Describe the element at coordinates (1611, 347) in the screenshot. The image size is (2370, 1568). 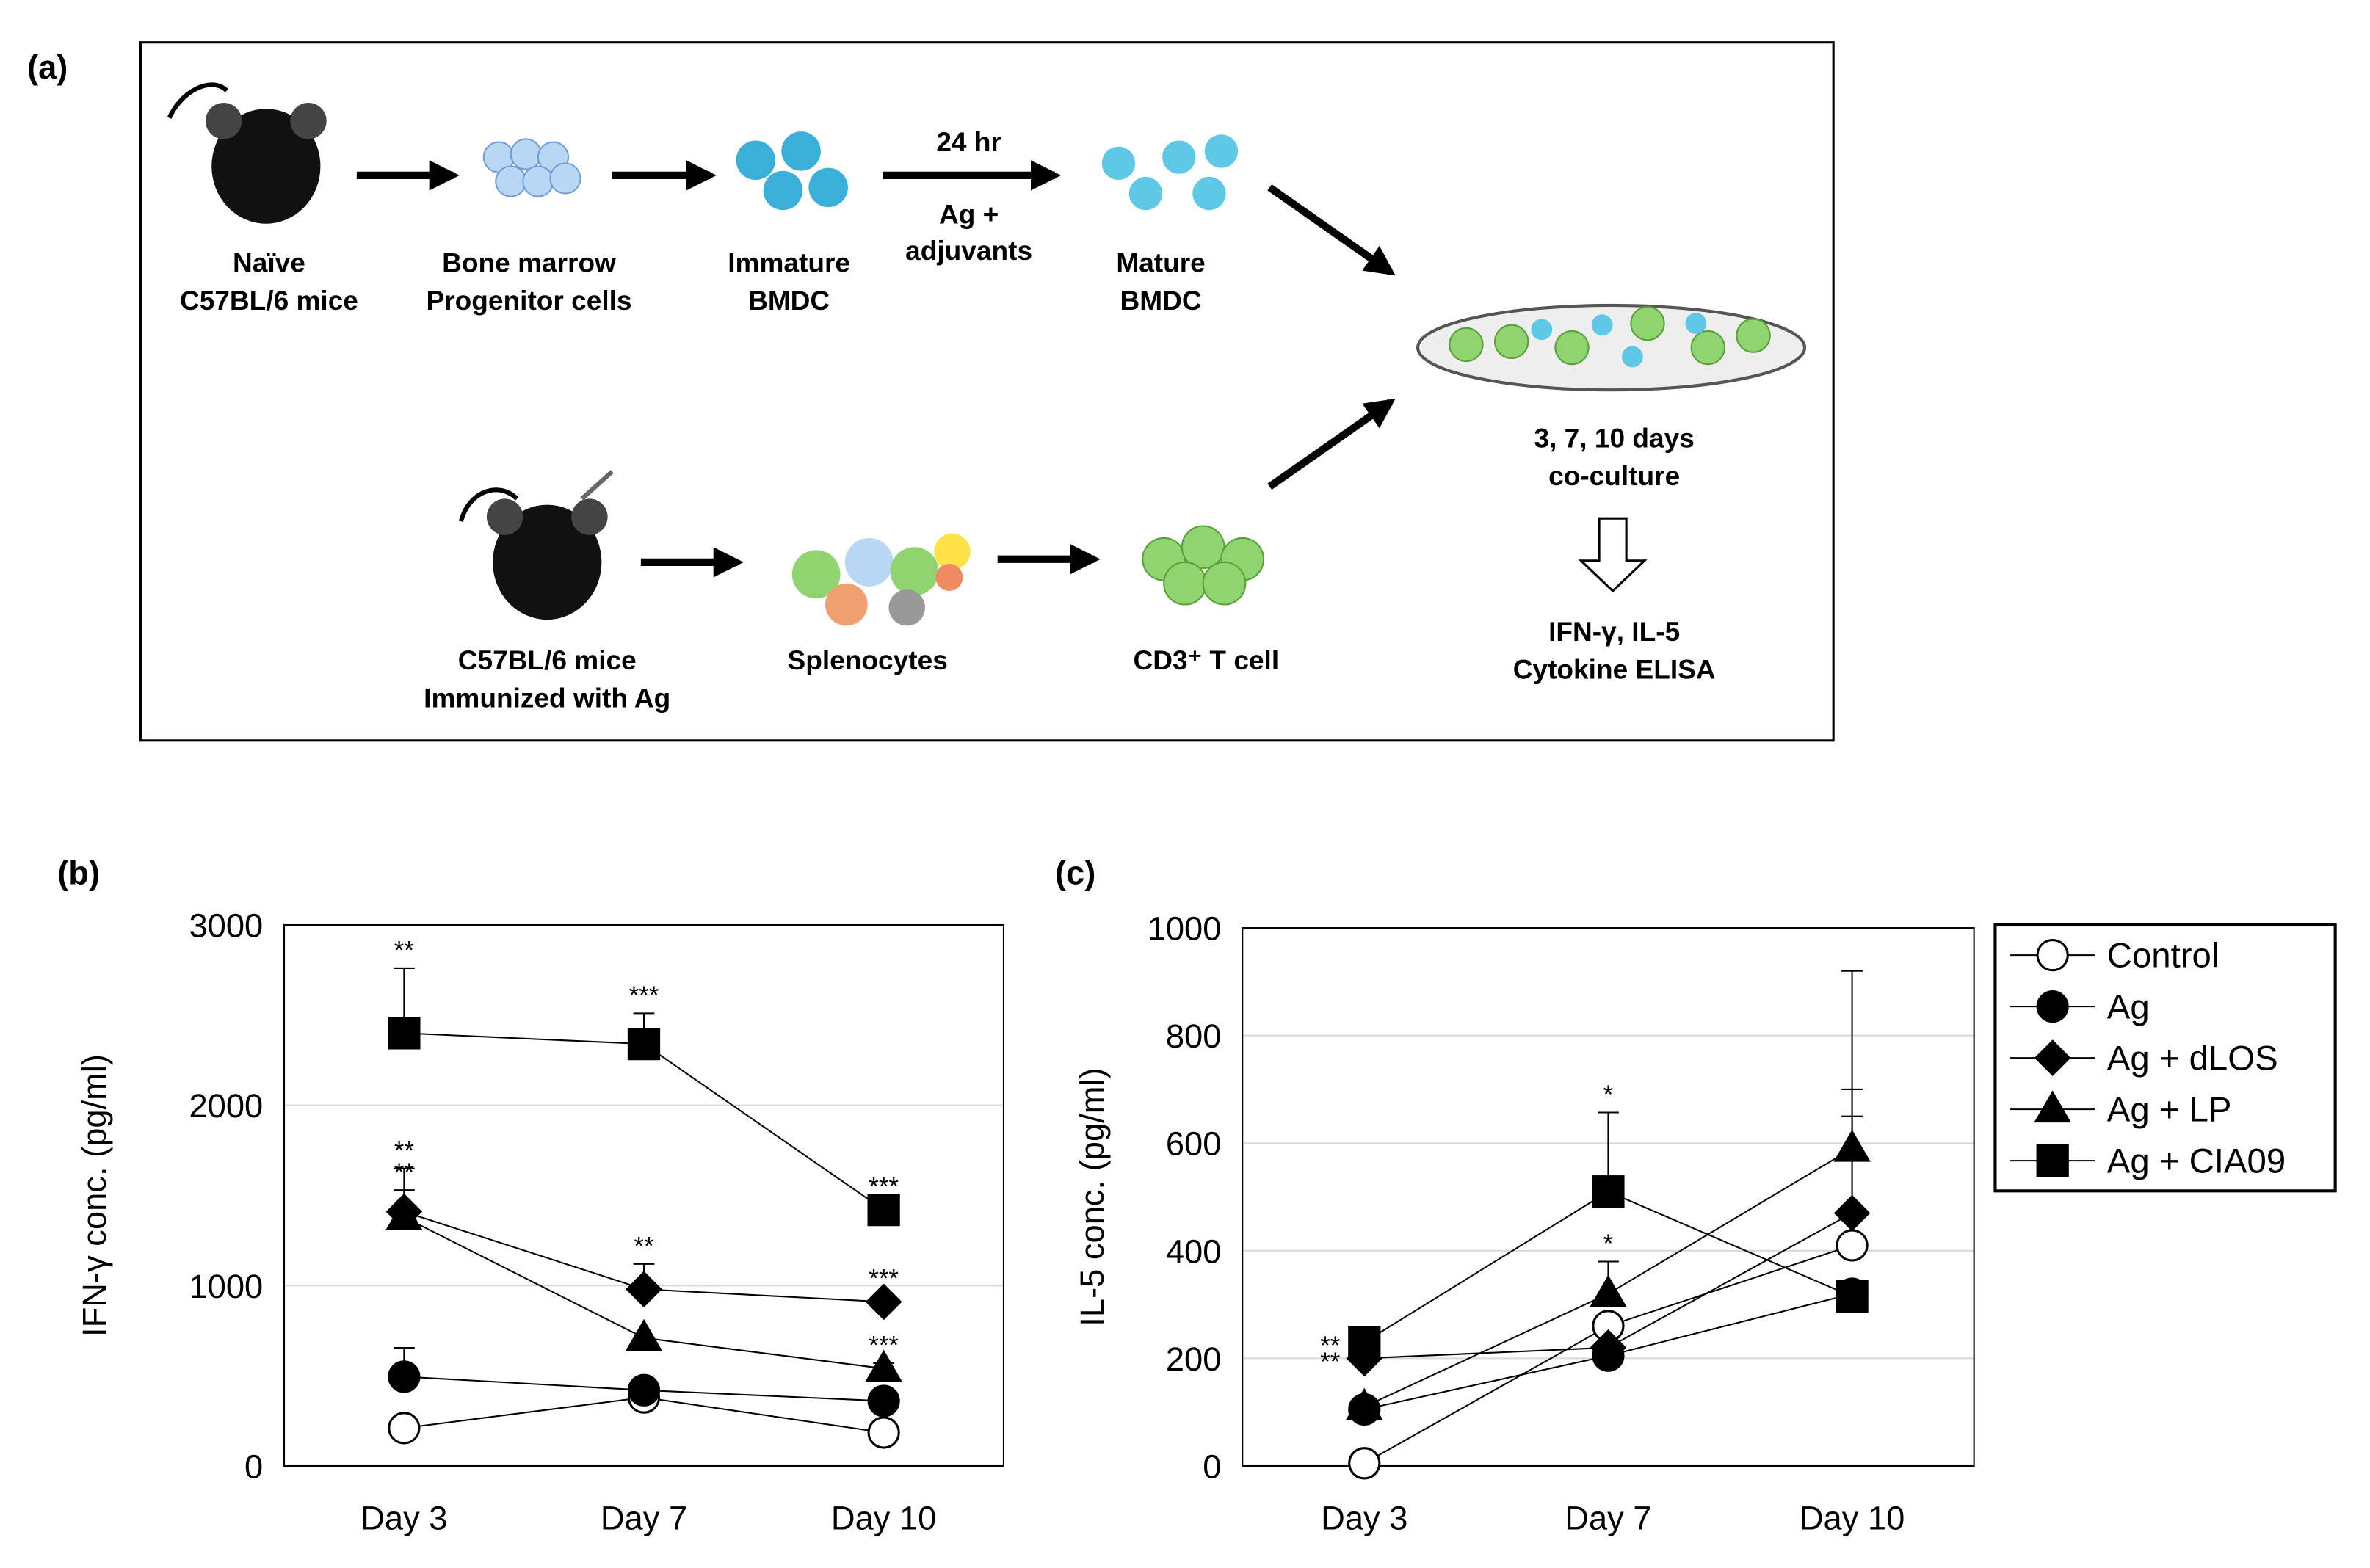
I see `culture-dish` at that location.